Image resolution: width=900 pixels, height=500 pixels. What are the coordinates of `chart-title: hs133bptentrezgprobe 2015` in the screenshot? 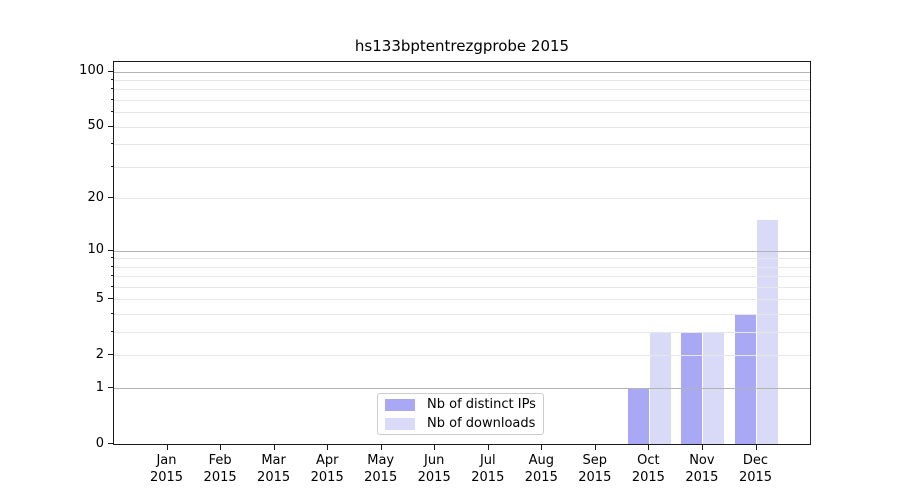 It's located at (462, 46).